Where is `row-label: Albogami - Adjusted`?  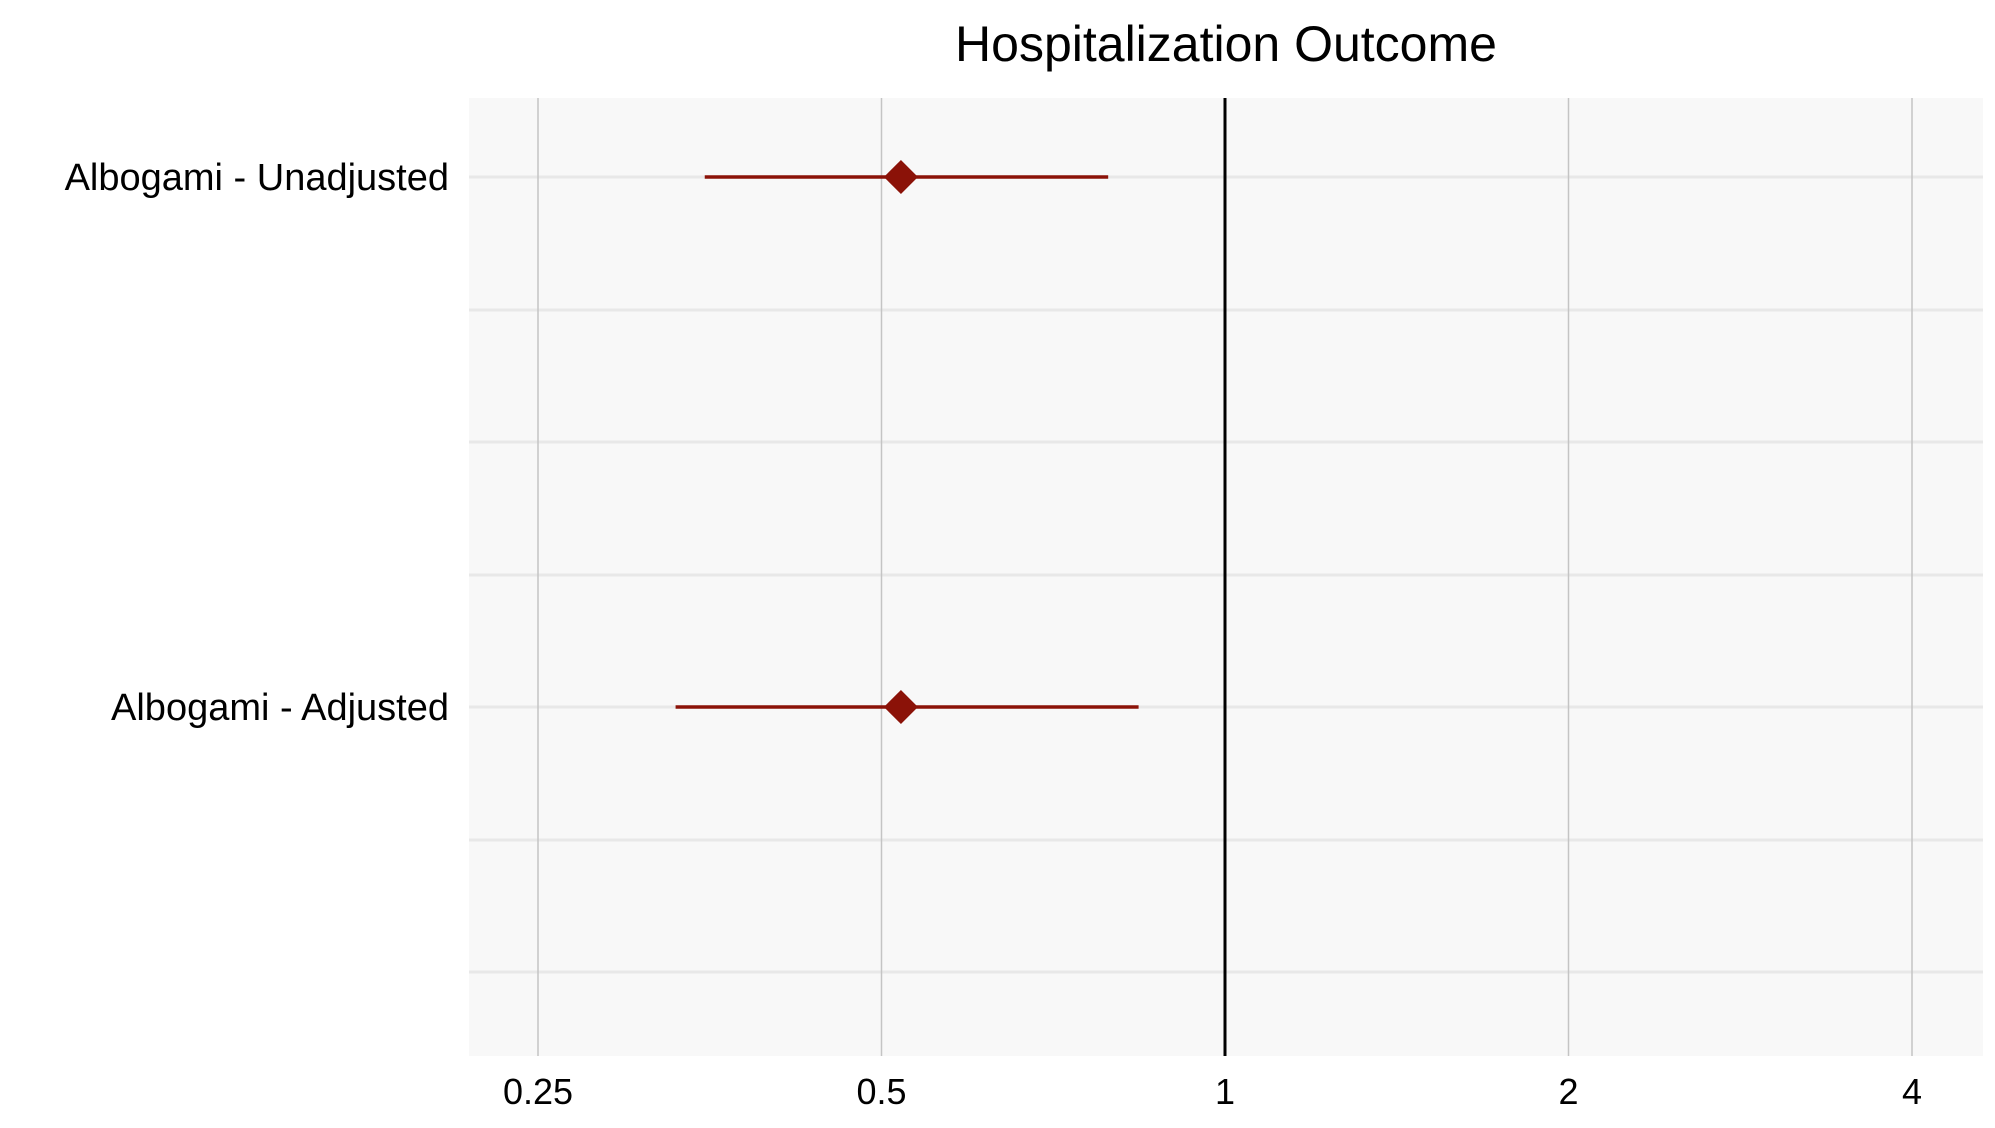 row-label: Albogami - Adjusted is located at coordinates (280, 708).